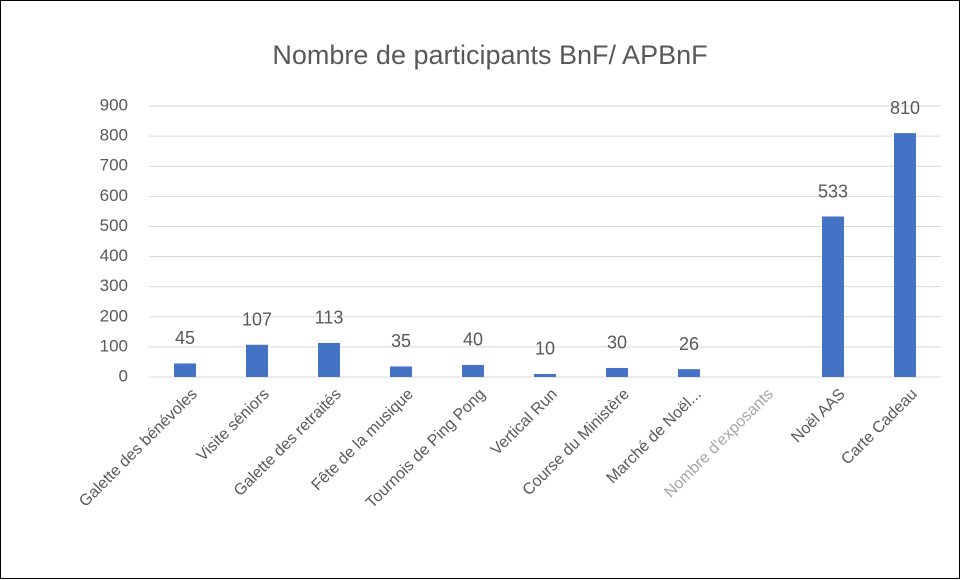 The width and height of the screenshot is (961, 580). Describe the element at coordinates (329, 318) in the screenshot. I see `data-label: 113` at that location.